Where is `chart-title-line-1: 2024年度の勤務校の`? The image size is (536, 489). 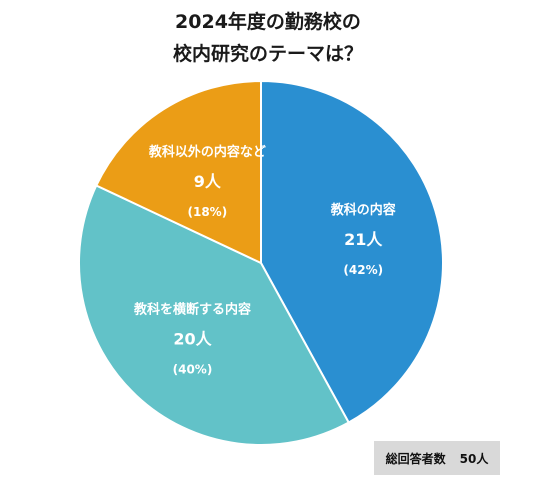
chart-title-line-1: 2024年度の勤務校の is located at coordinates (268, 22).